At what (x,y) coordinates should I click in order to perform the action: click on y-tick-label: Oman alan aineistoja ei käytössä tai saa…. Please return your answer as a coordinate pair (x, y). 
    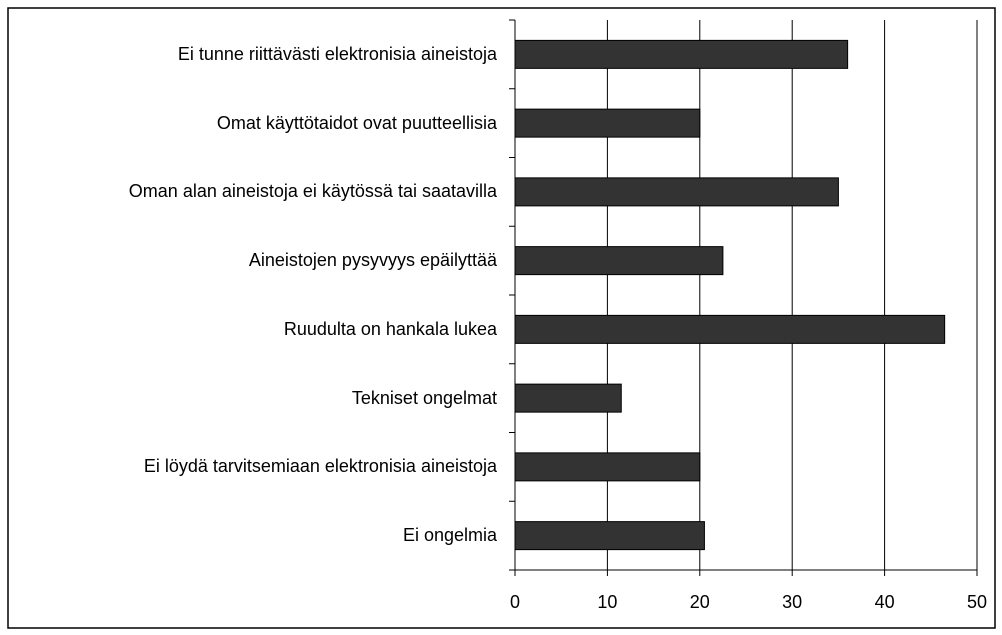
    Looking at the image, I should click on (312, 191).